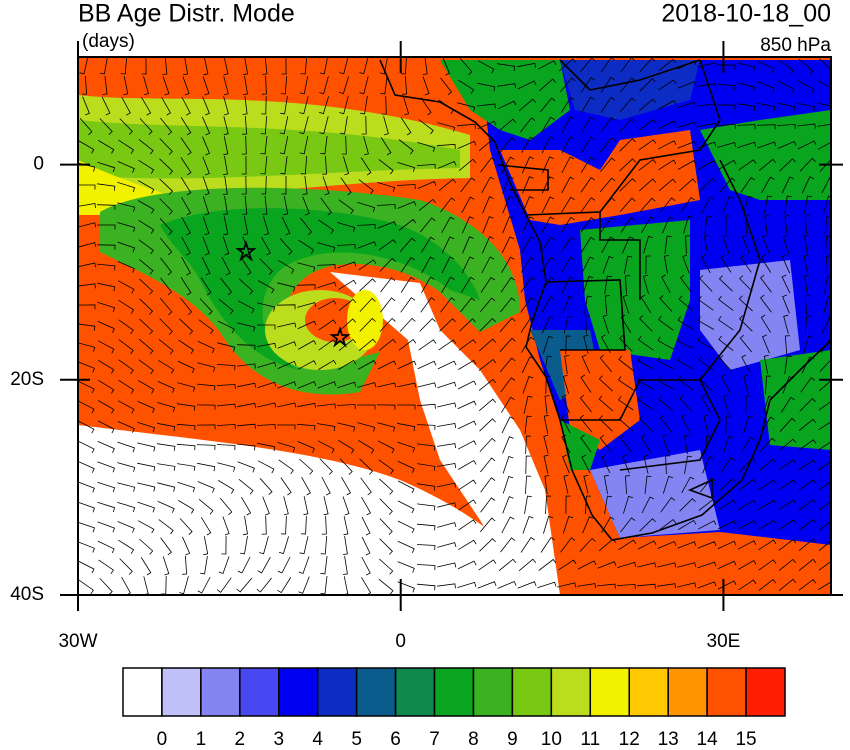 This screenshot has height=750, width=850. I want to click on site-marker, so click(293, 294).